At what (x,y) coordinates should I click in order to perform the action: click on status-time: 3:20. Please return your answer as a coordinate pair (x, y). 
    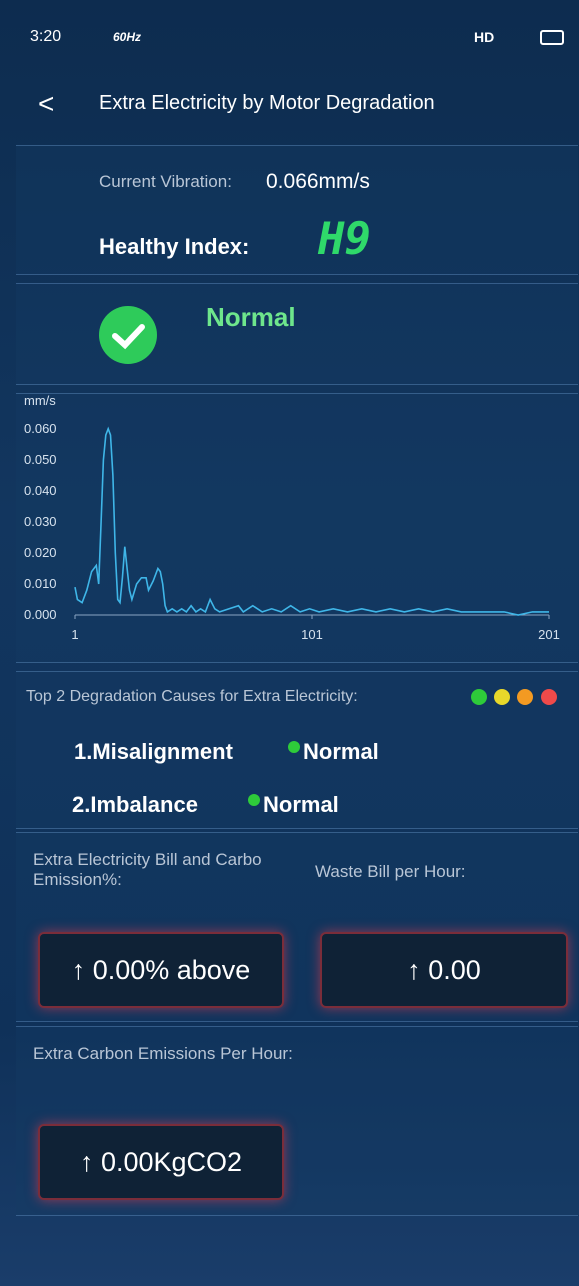
    Looking at the image, I should click on (46, 36).